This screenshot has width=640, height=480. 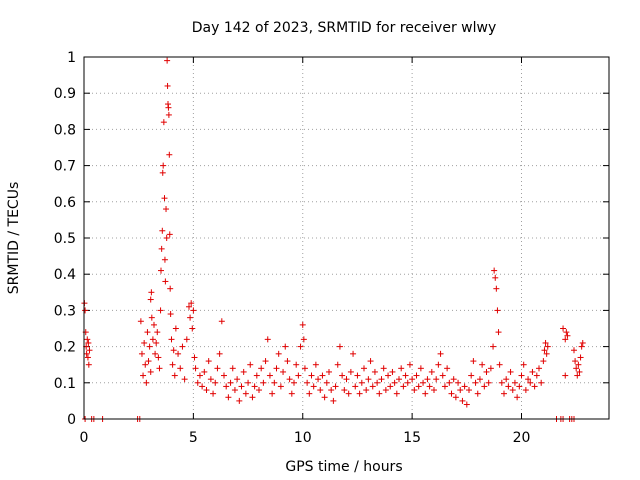 I want to click on x-tick-label: 20, so click(x=522, y=438).